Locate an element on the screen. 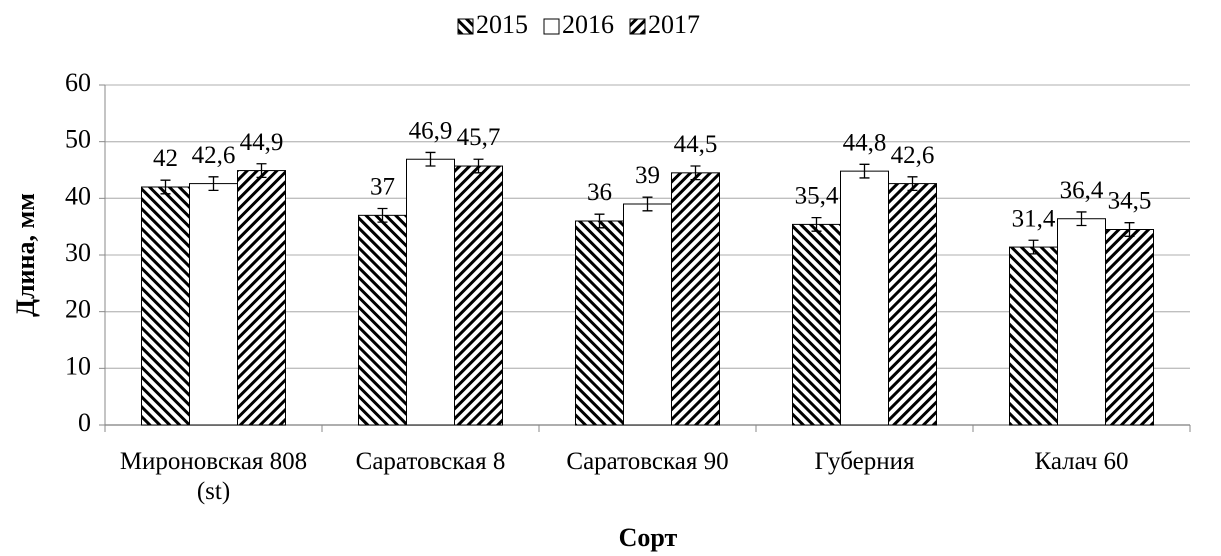 The width and height of the screenshot is (1221, 556). legend-label: 2016 is located at coordinates (588, 24).